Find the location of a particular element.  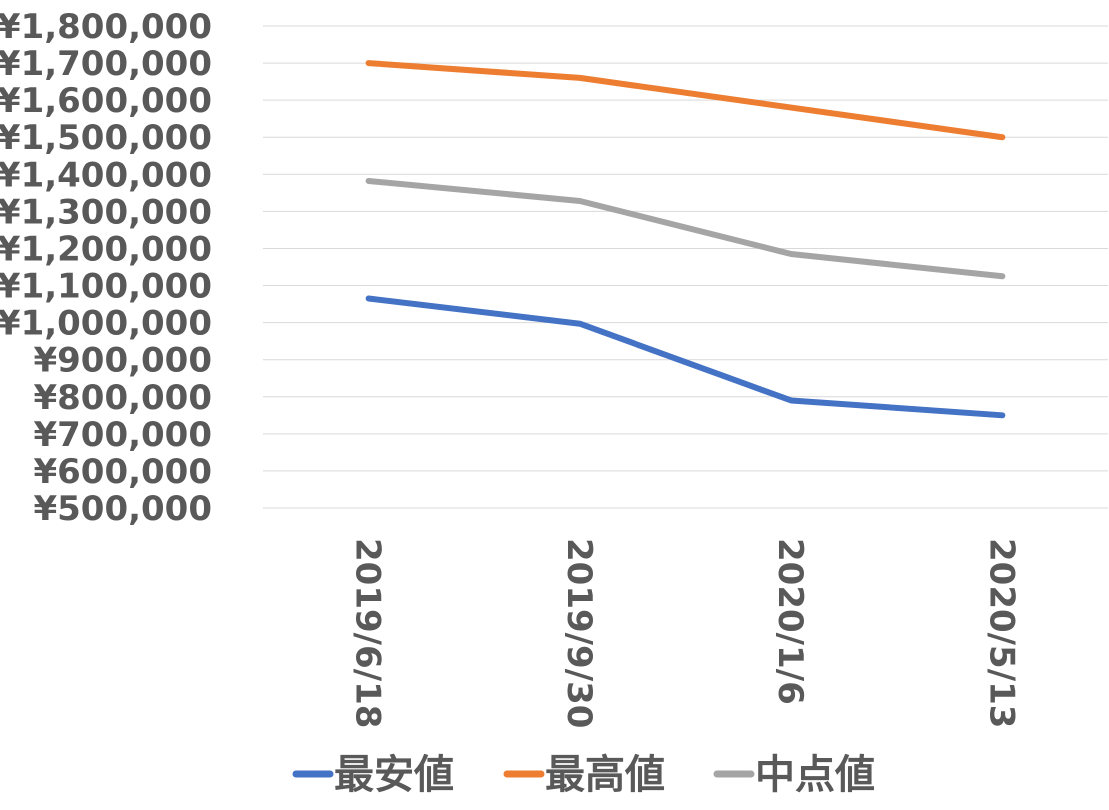

y-tick-label: ¥700,000 is located at coordinates (122, 435).